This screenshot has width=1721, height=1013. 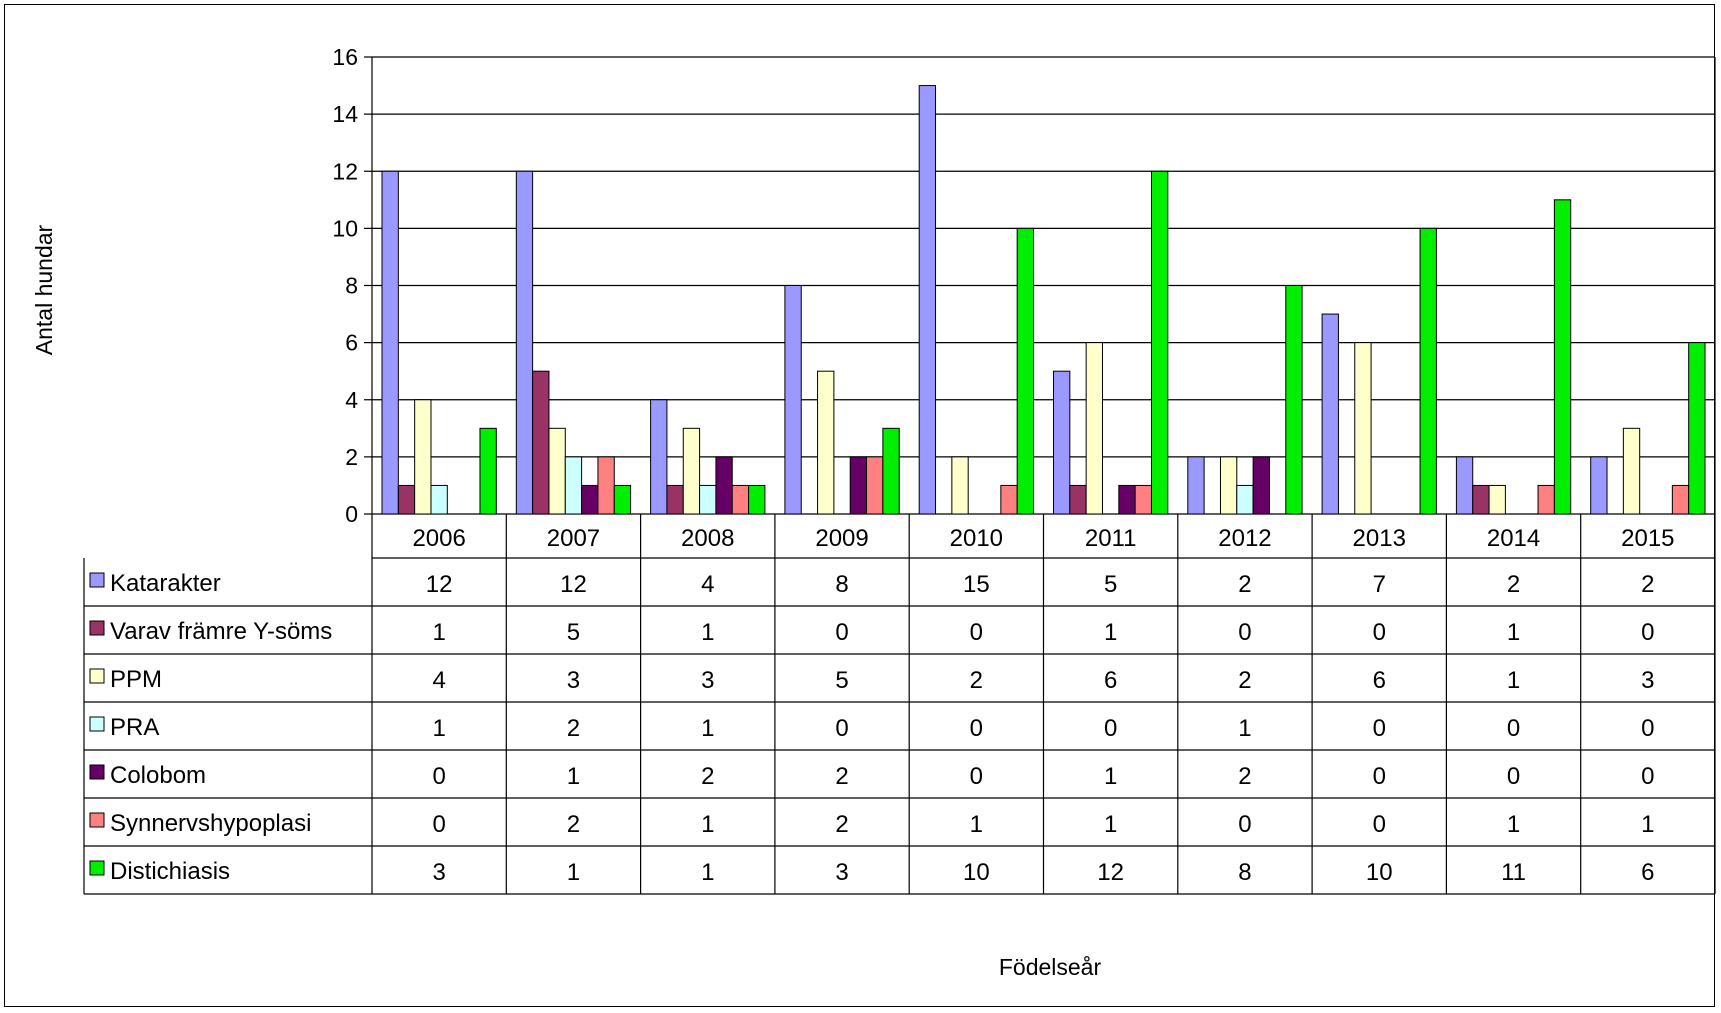 I want to click on bar-distichiasis-2011, so click(x=1159, y=342).